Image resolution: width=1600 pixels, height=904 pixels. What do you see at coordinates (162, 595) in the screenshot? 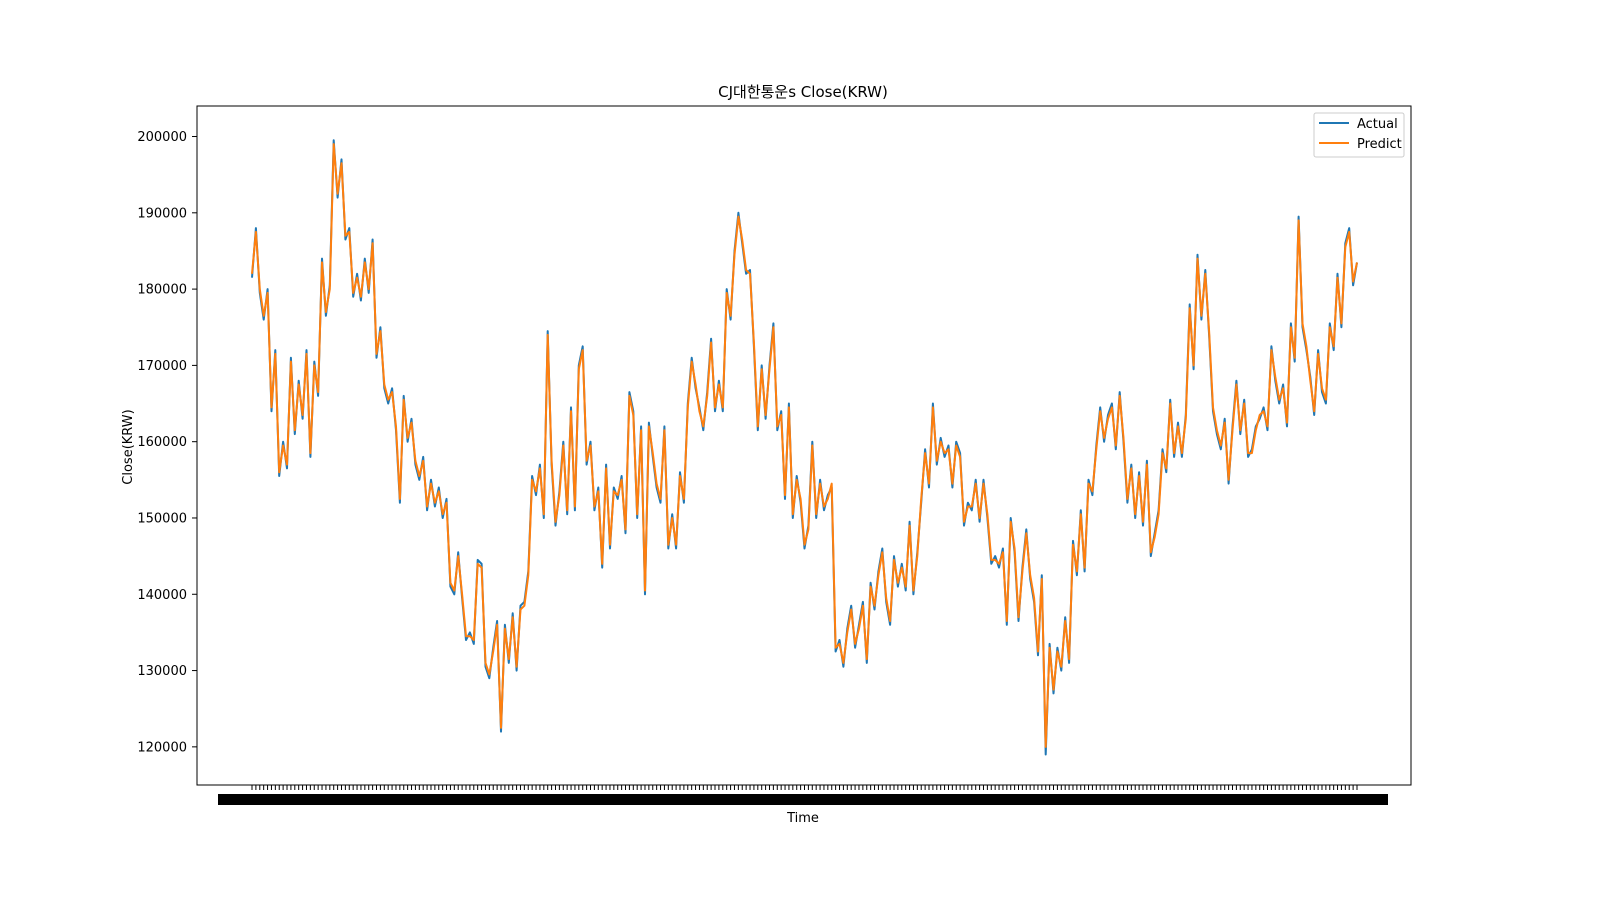
I see `y-tick-label: 140000` at bounding box center [162, 595].